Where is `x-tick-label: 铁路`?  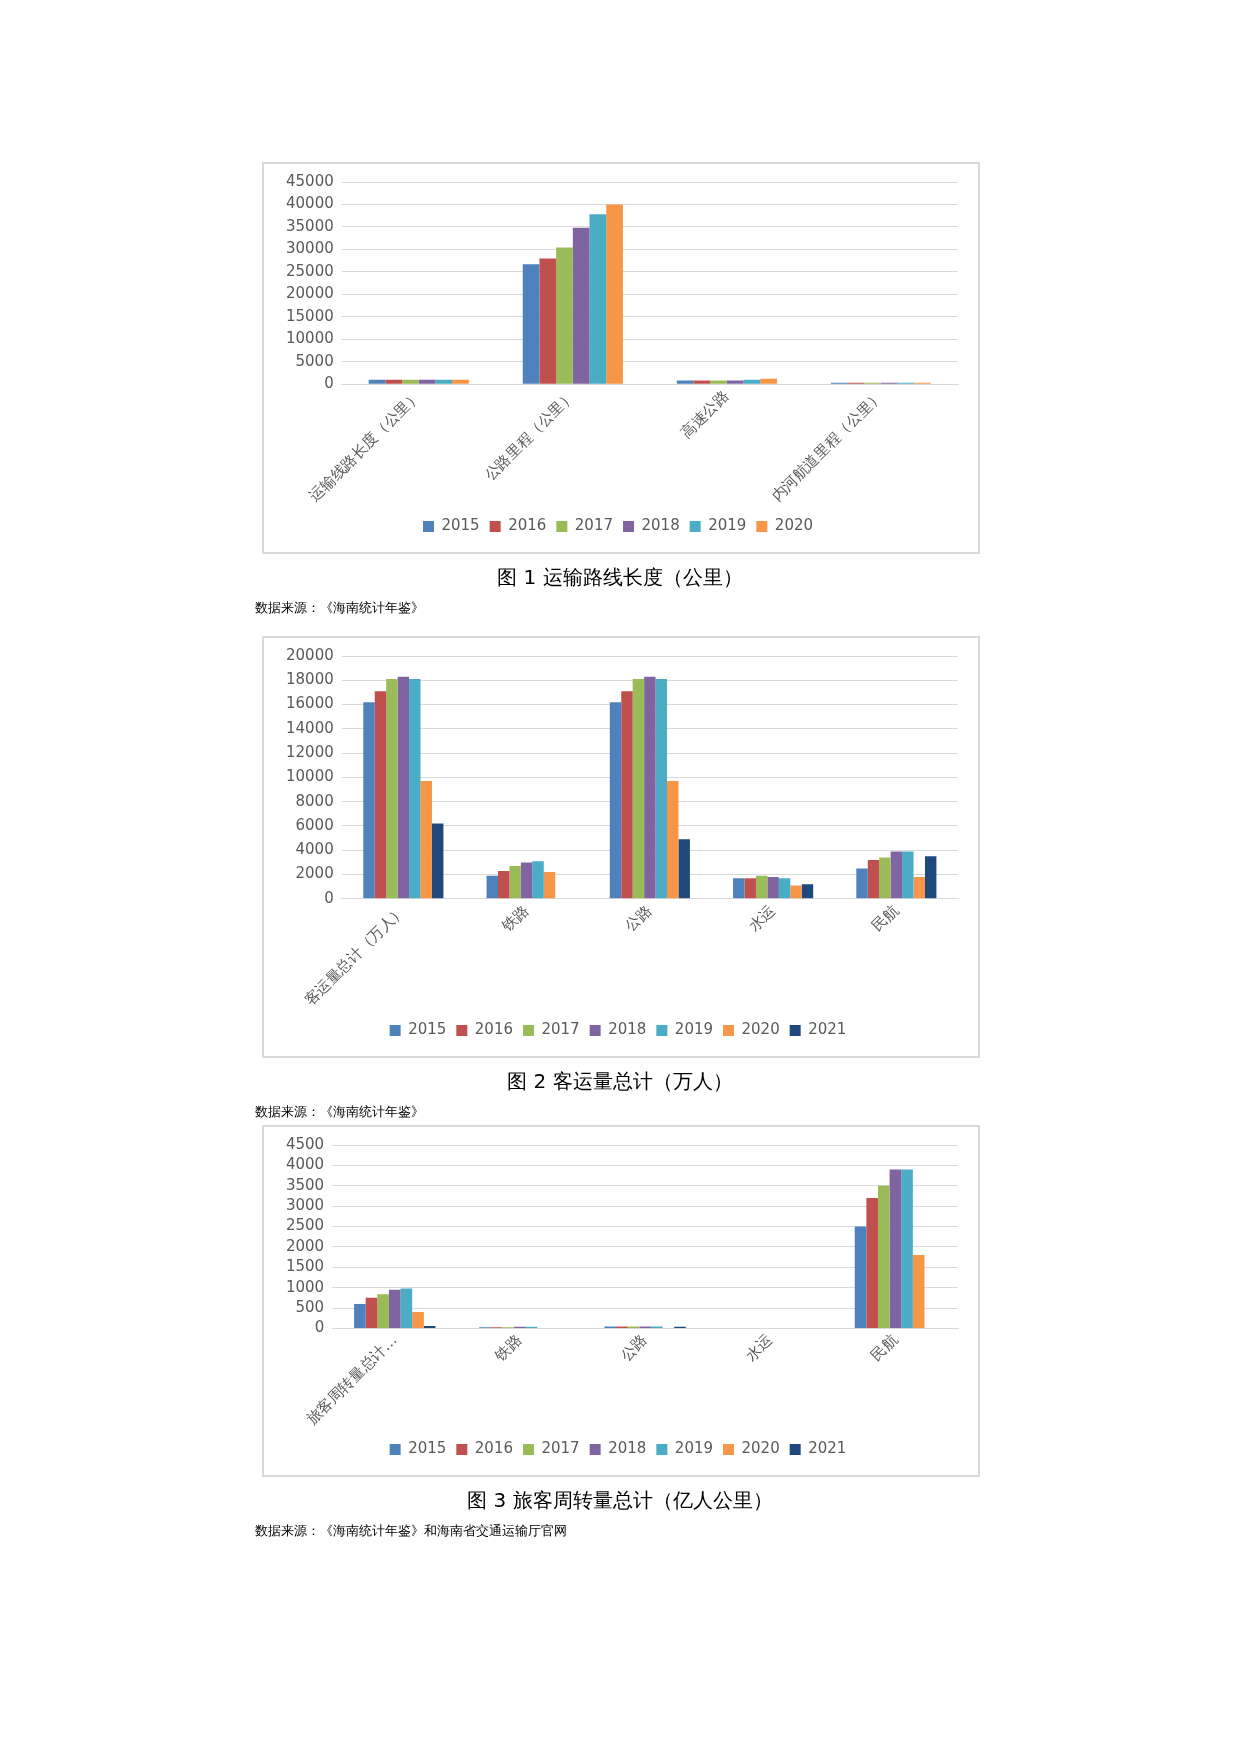 x-tick-label: 铁路 is located at coordinates (515, 918).